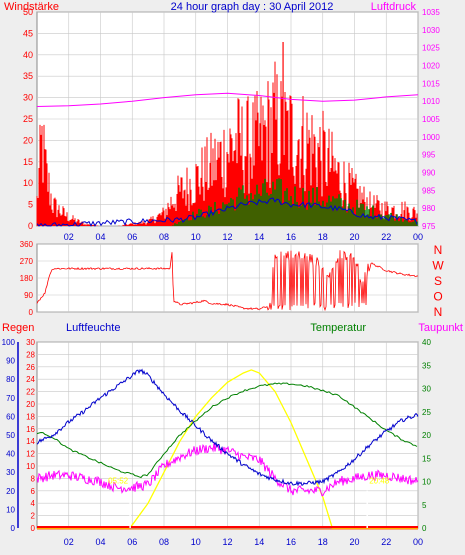 The height and width of the screenshot is (555, 465). Describe the element at coordinates (30, 379) in the screenshot. I see `rain-tick-label: 24` at that location.